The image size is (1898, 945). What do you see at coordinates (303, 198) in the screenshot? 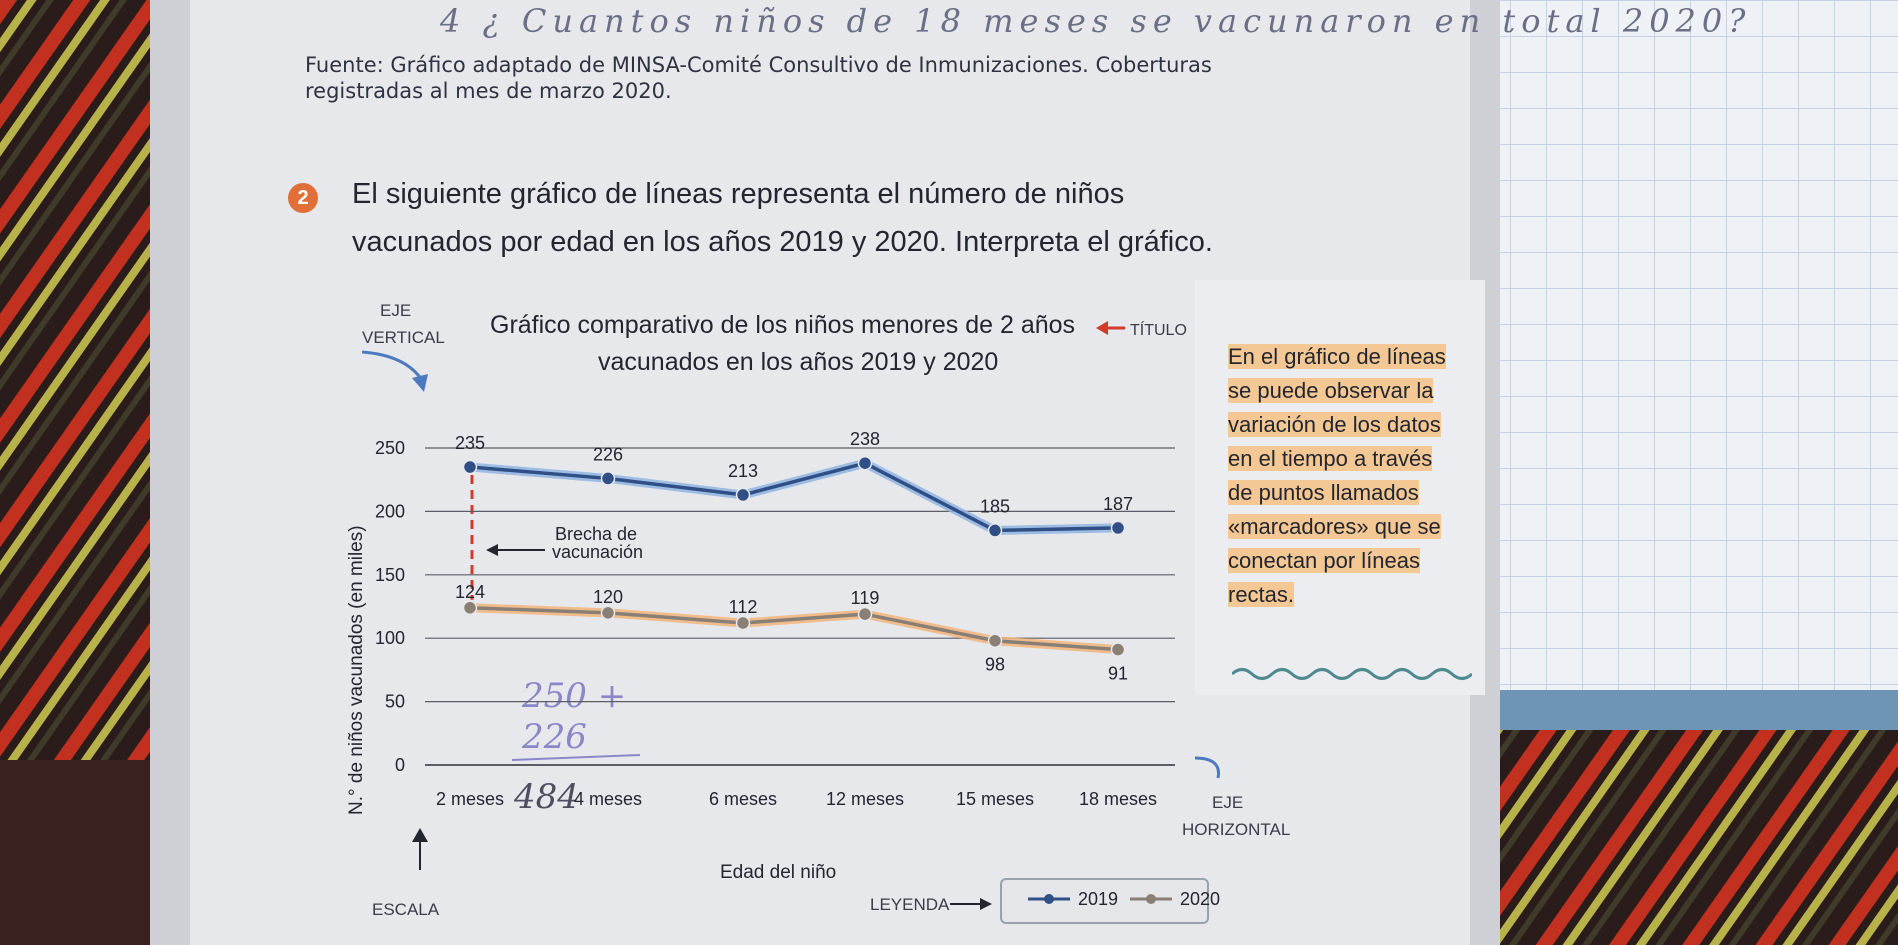
I see `question-number-badge: 2` at bounding box center [303, 198].